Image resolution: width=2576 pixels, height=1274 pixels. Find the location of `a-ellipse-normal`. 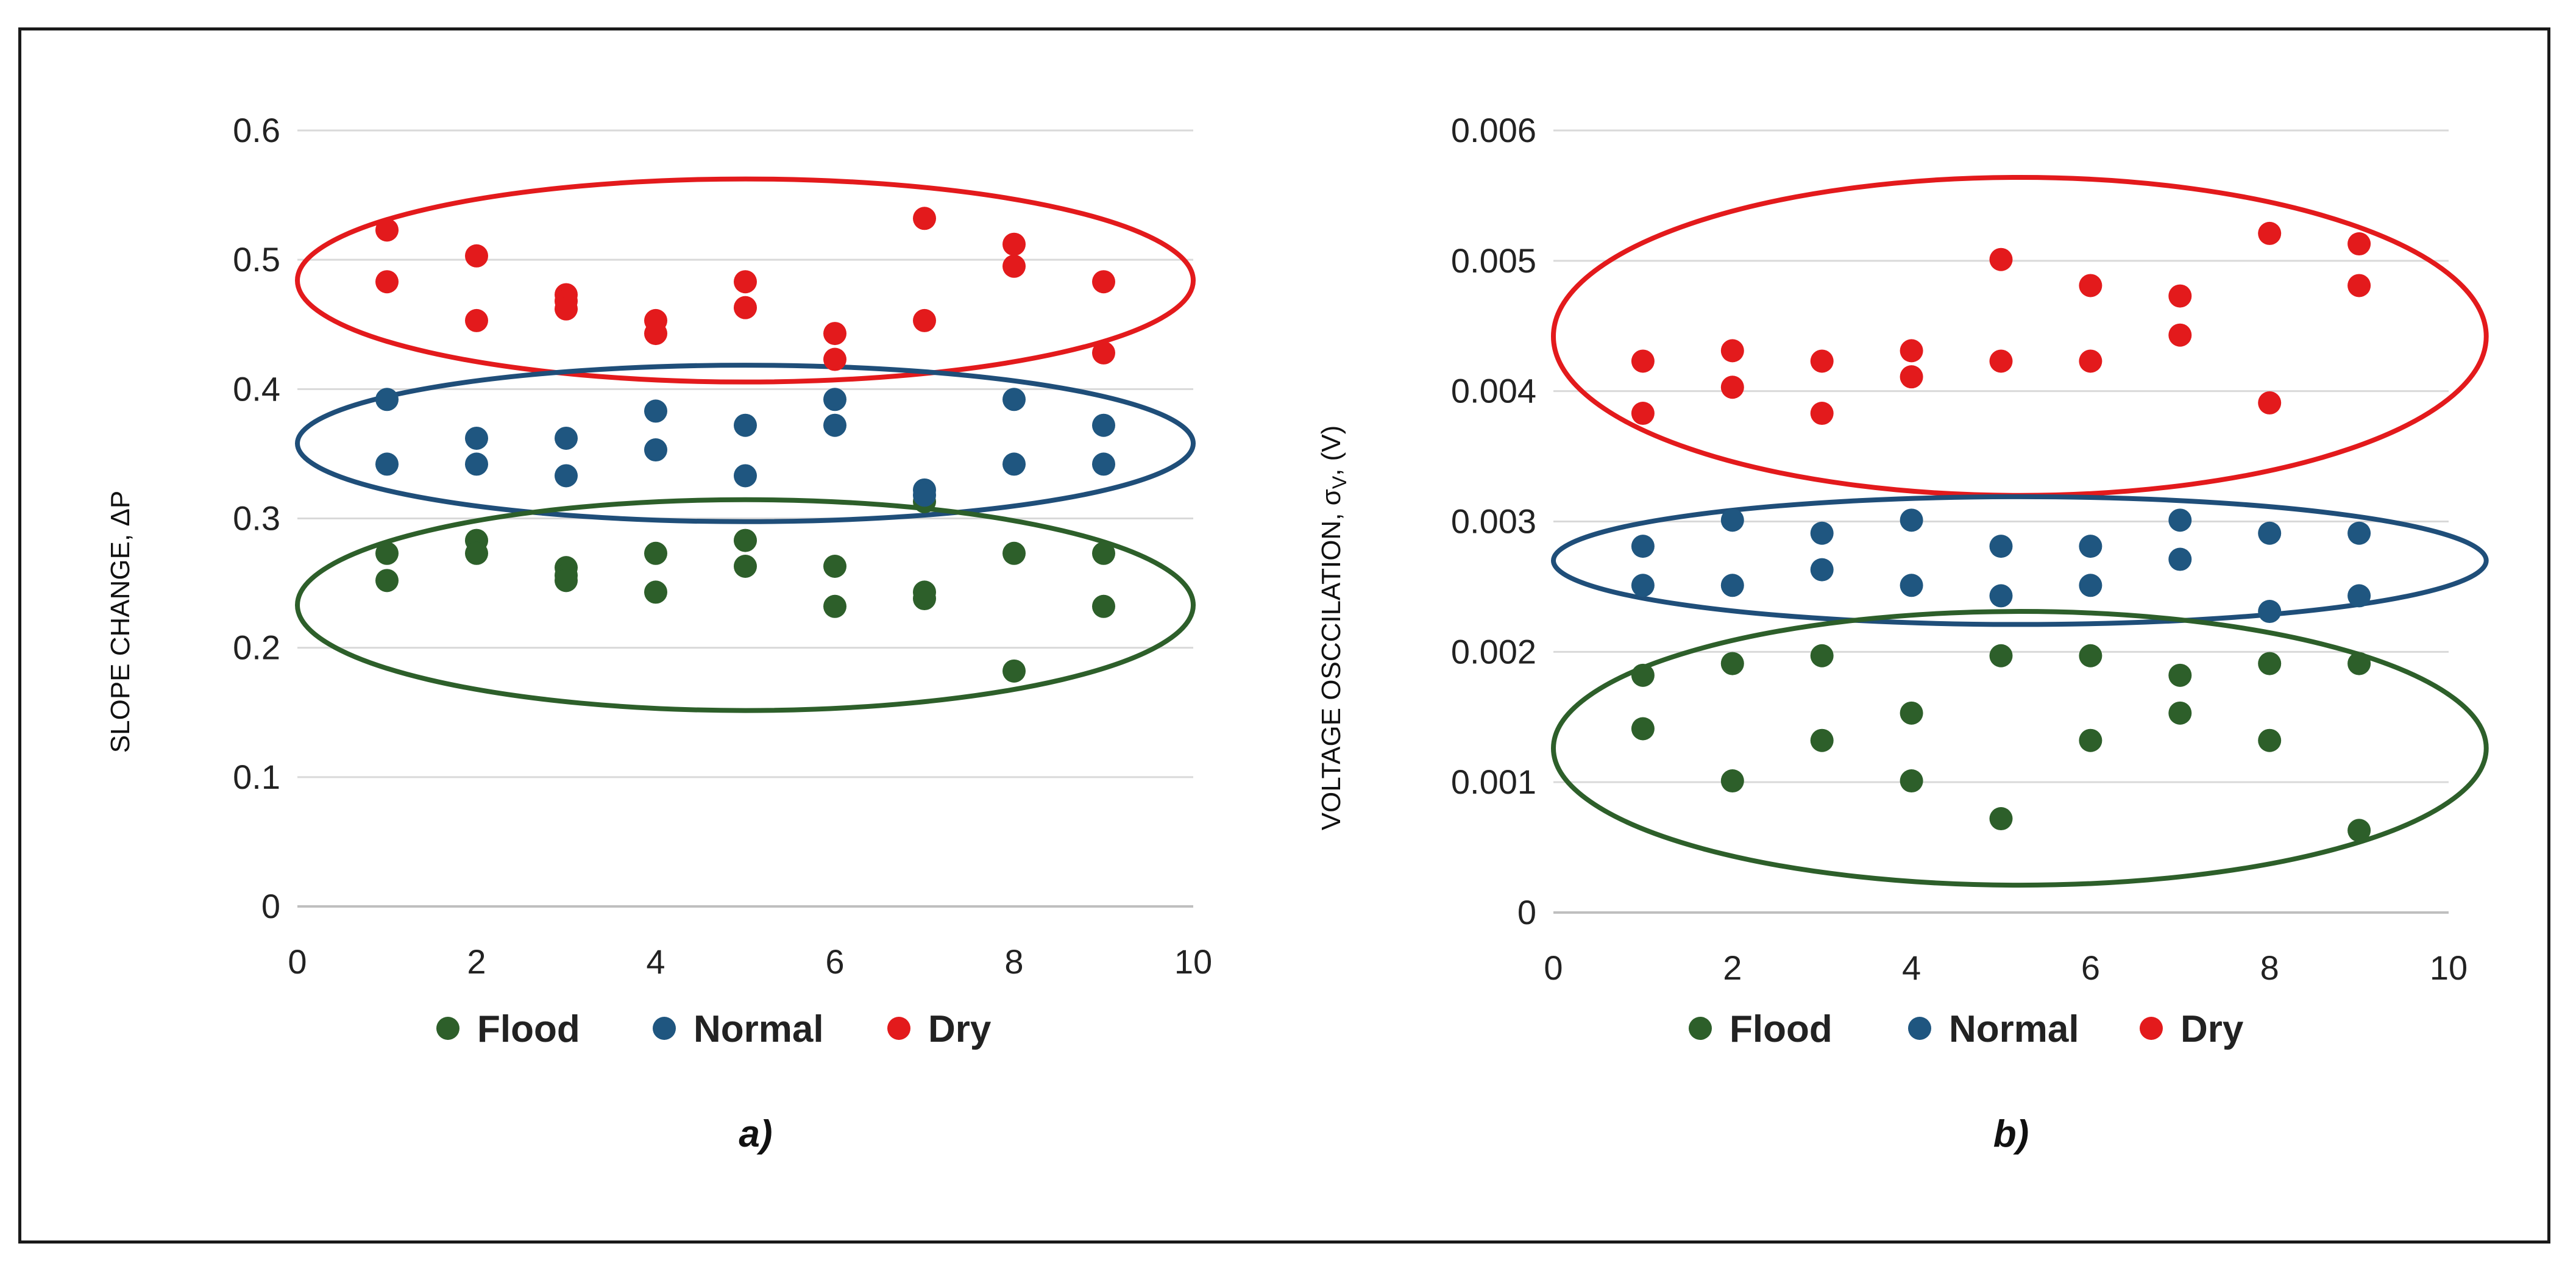

a-ellipse-normal is located at coordinates (745, 443).